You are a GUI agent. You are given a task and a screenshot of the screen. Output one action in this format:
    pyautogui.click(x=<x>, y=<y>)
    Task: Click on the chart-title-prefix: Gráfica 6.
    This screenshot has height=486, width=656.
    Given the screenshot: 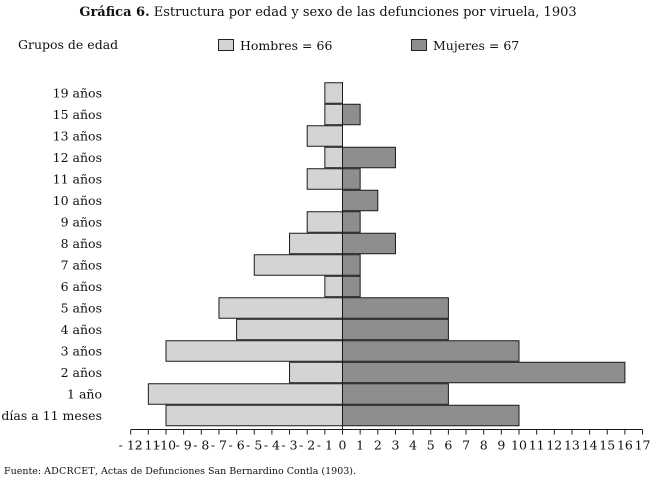 What is the action you would take?
    pyautogui.click(x=114, y=12)
    